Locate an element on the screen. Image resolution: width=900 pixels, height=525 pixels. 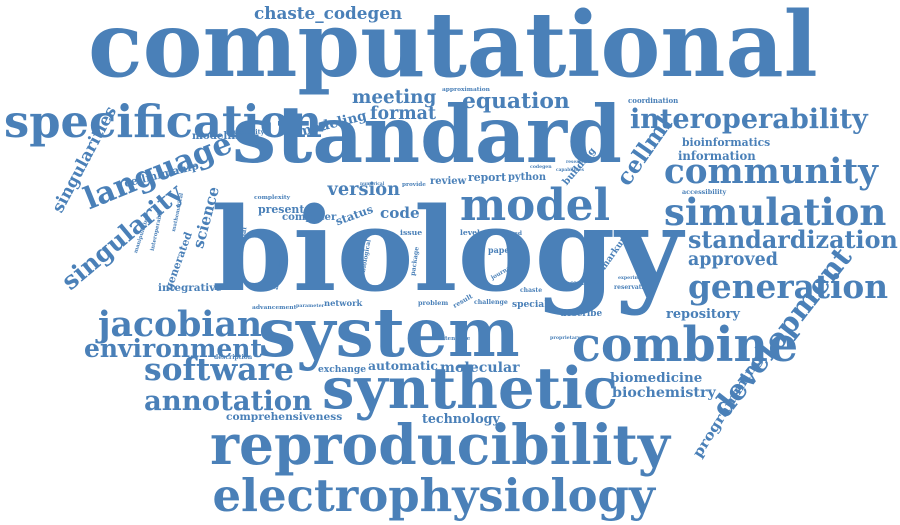
word-molecular: molecular is located at coordinates (480, 368).